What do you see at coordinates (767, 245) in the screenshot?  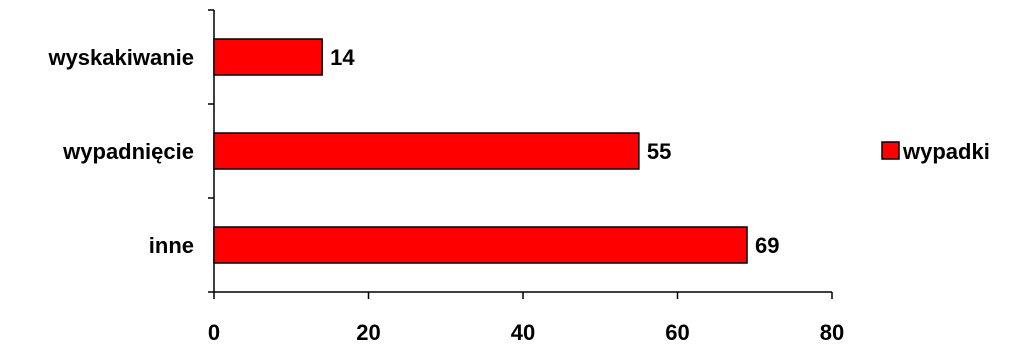 I see `data-label: 69` at bounding box center [767, 245].